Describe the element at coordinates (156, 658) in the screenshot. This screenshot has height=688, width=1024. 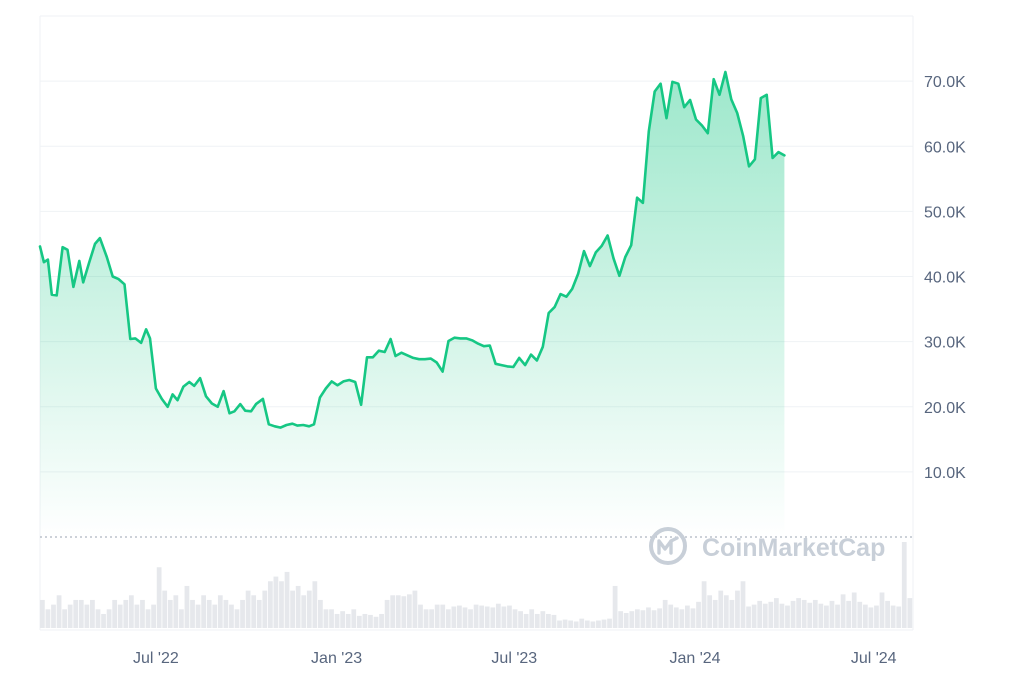
I see `x-tick-label: Jul '22` at that location.